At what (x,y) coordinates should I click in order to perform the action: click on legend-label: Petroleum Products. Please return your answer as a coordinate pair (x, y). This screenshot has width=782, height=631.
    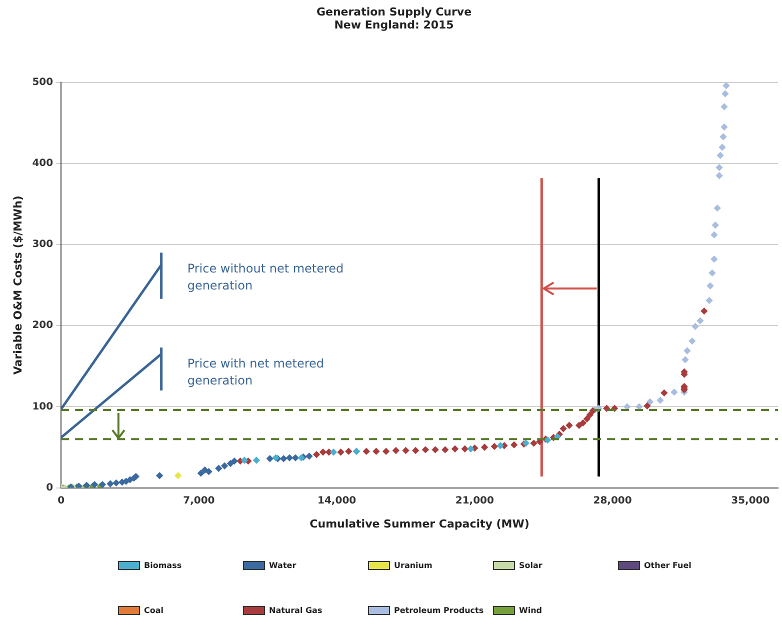
    Looking at the image, I should click on (439, 610).